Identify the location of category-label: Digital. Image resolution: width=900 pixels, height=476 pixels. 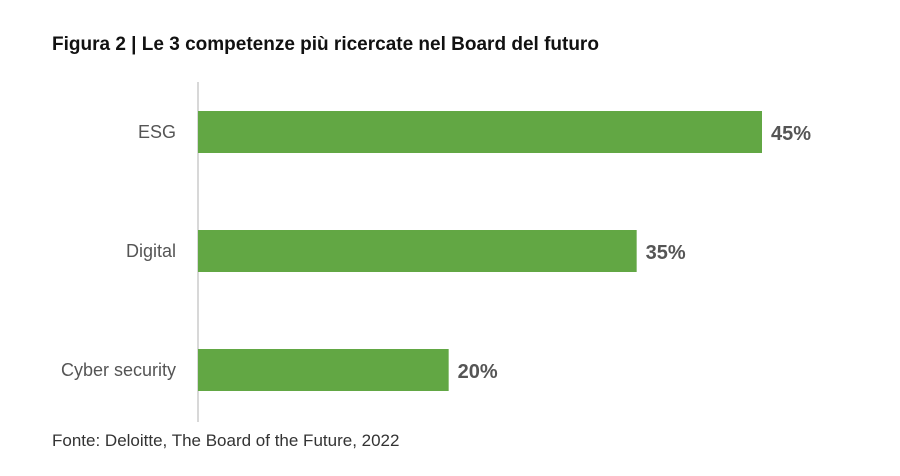
(151, 251).